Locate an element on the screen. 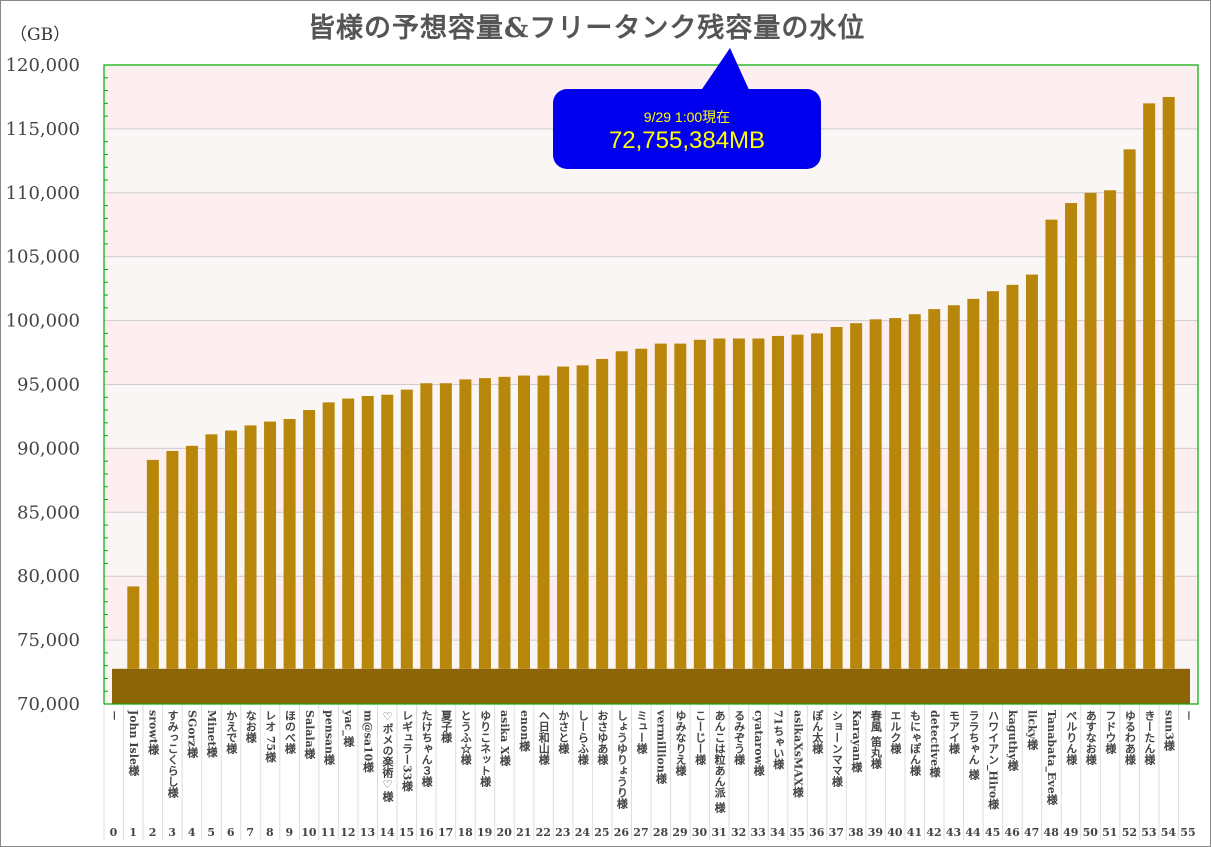 Image resolution: width=1211 pixels, height=847 pixels. y-tick-label: 110,000 is located at coordinates (43, 193).